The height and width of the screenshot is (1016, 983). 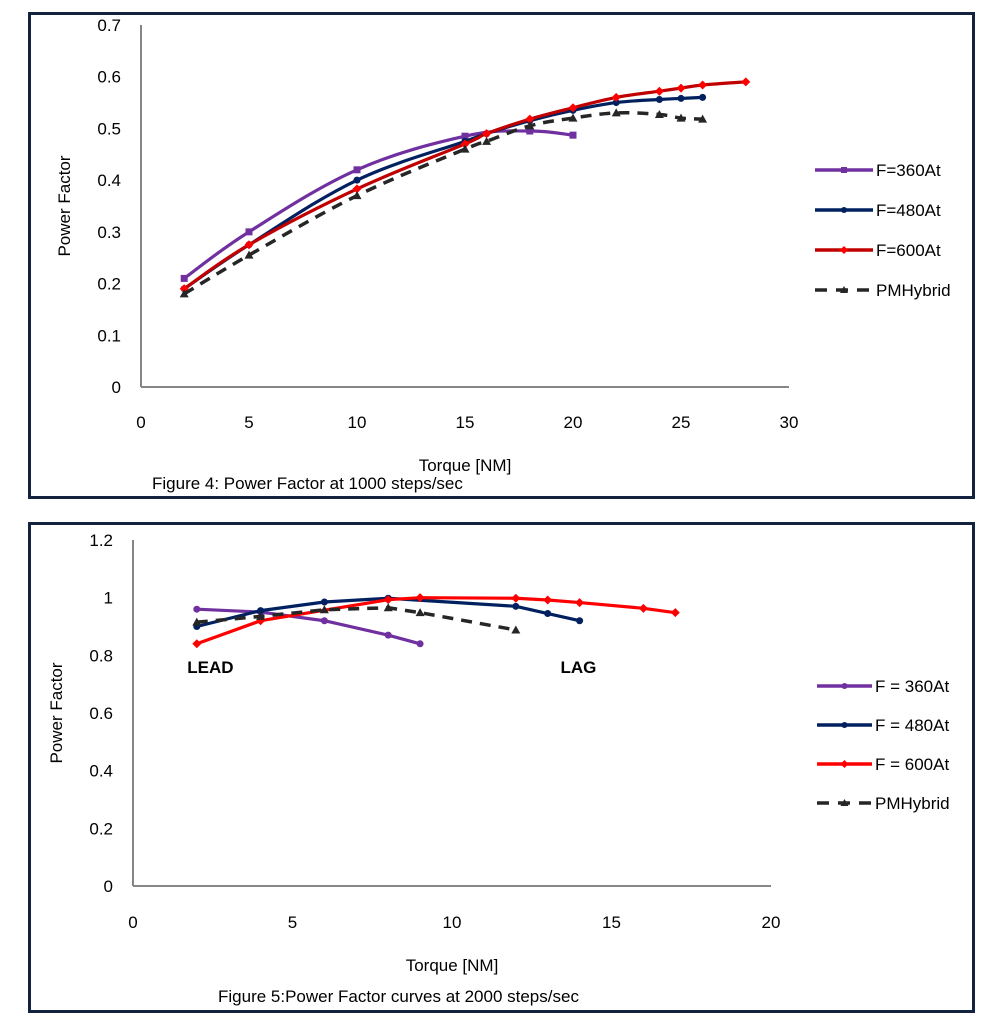 I want to click on x-tick-labels: 0 5 10 15 20 25 30, so click(x=467, y=422).